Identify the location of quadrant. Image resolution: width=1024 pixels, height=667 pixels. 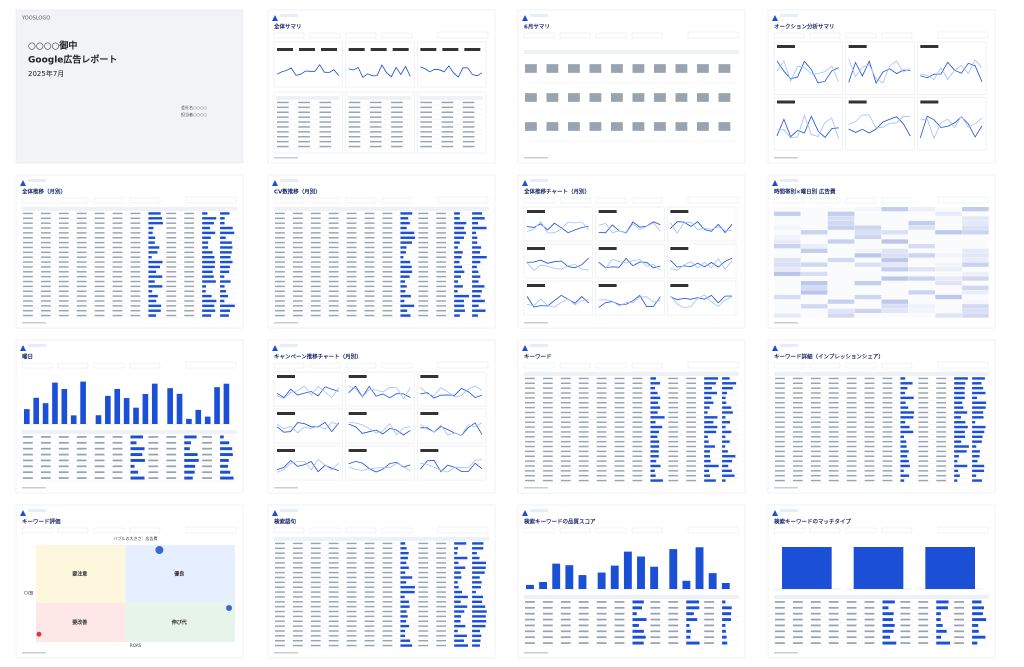
(180, 574).